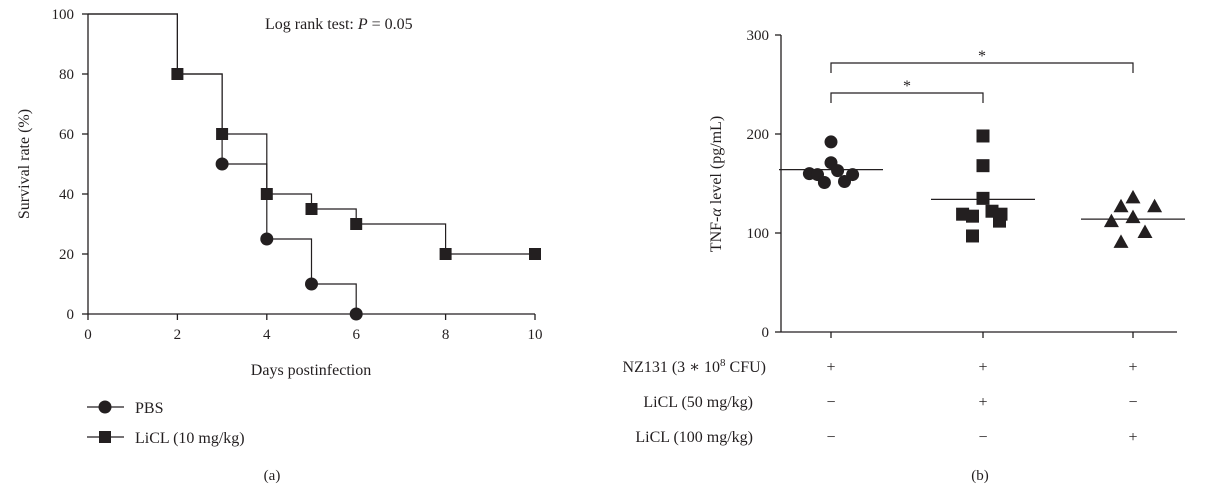  Describe the element at coordinates (63, 15) in the screenshot. I see `a-y-tick-label: 100` at that location.